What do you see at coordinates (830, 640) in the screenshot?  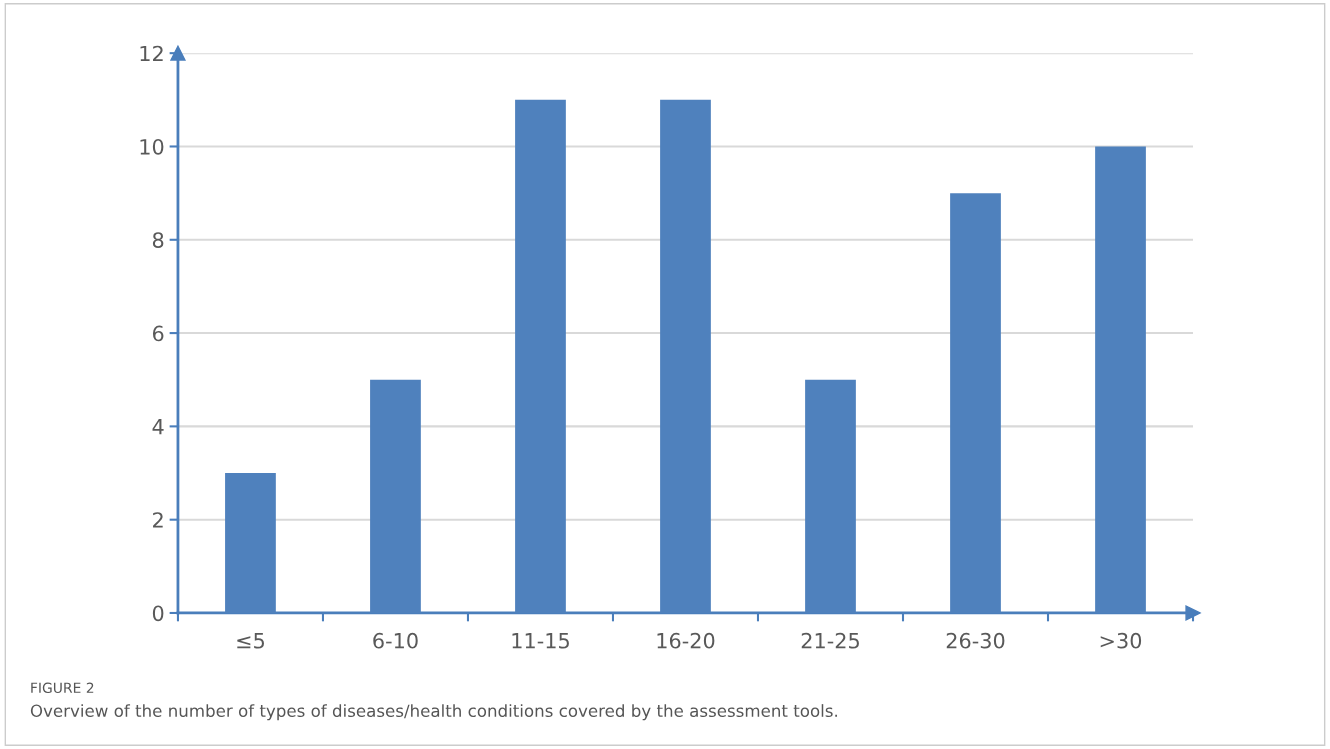 I see `x-tick-label: 21-25` at bounding box center [830, 640].